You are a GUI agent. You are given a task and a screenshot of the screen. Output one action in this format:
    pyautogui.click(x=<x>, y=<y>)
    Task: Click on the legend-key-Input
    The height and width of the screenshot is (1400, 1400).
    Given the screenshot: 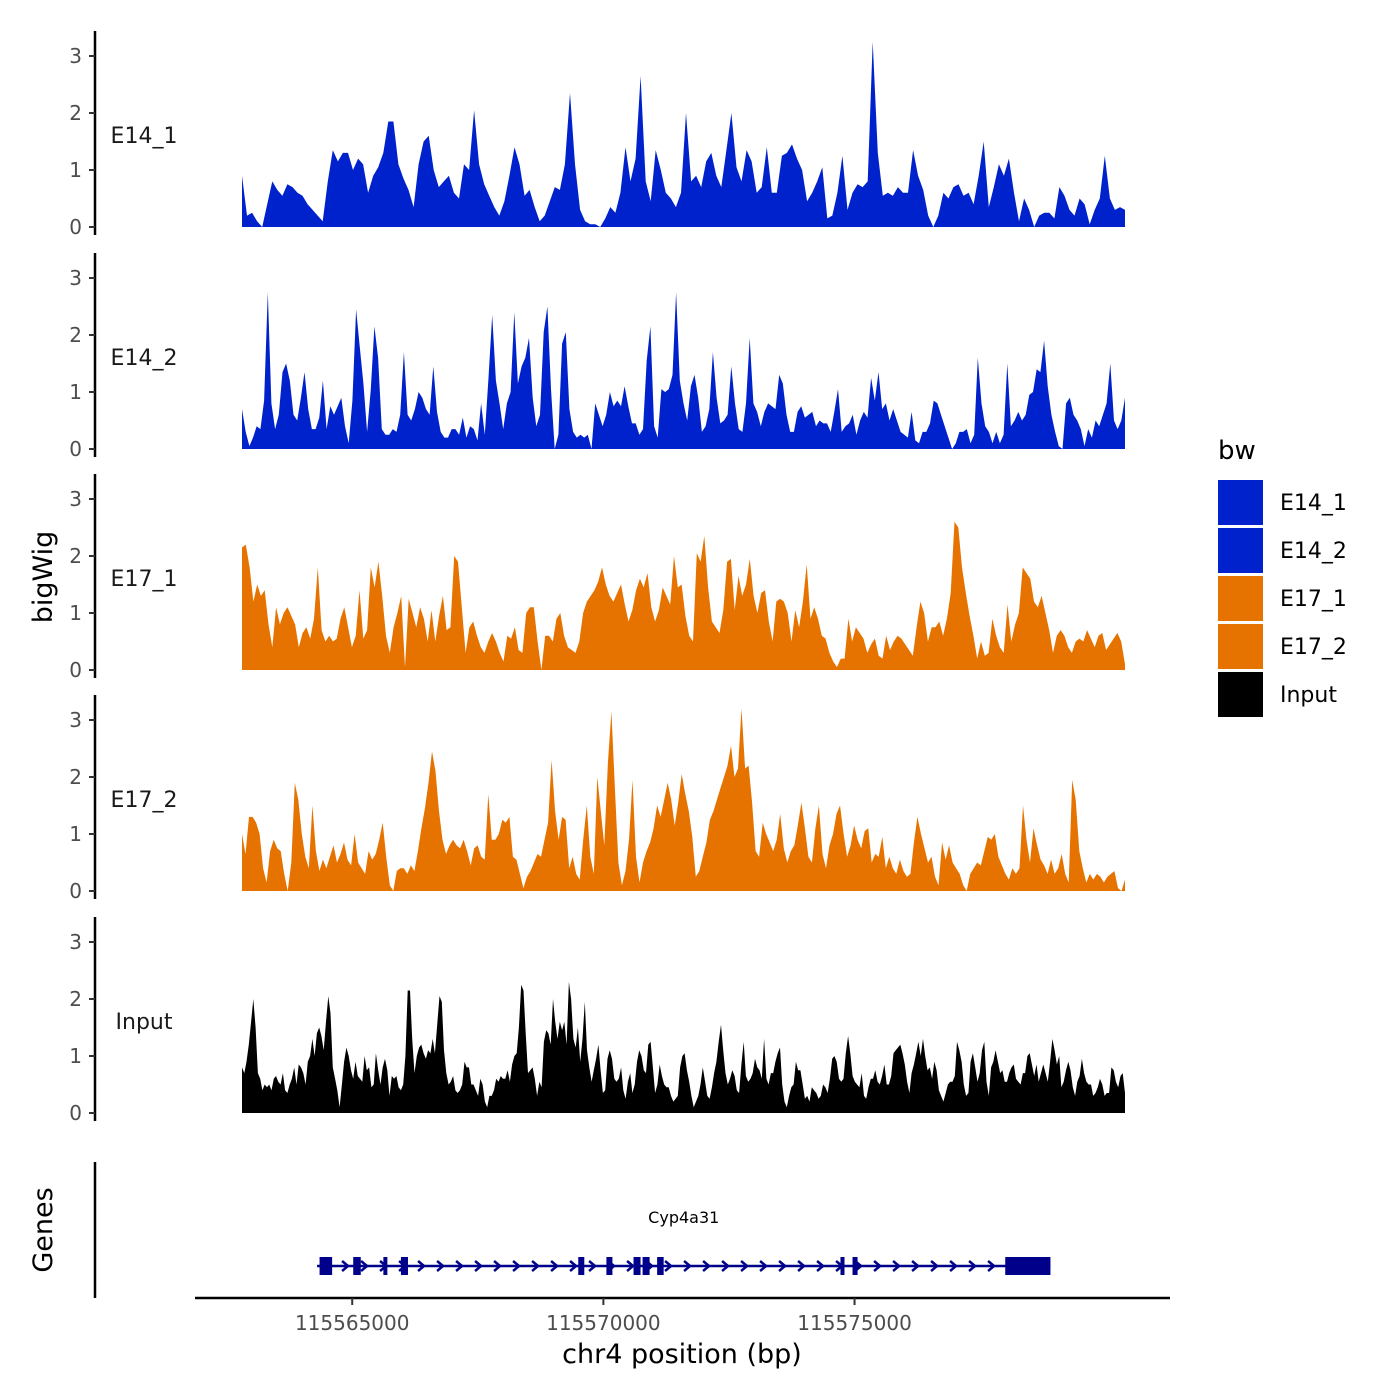 What is the action you would take?
    pyautogui.click(x=1240, y=694)
    